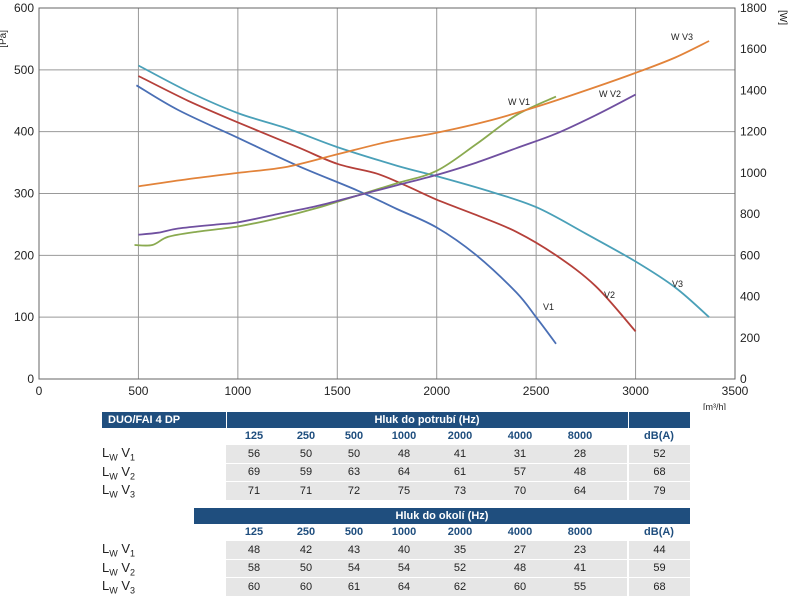 This screenshot has width=788, height=597. What do you see at coordinates (610, 94) in the screenshot?
I see `label-wv2: W V2` at bounding box center [610, 94].